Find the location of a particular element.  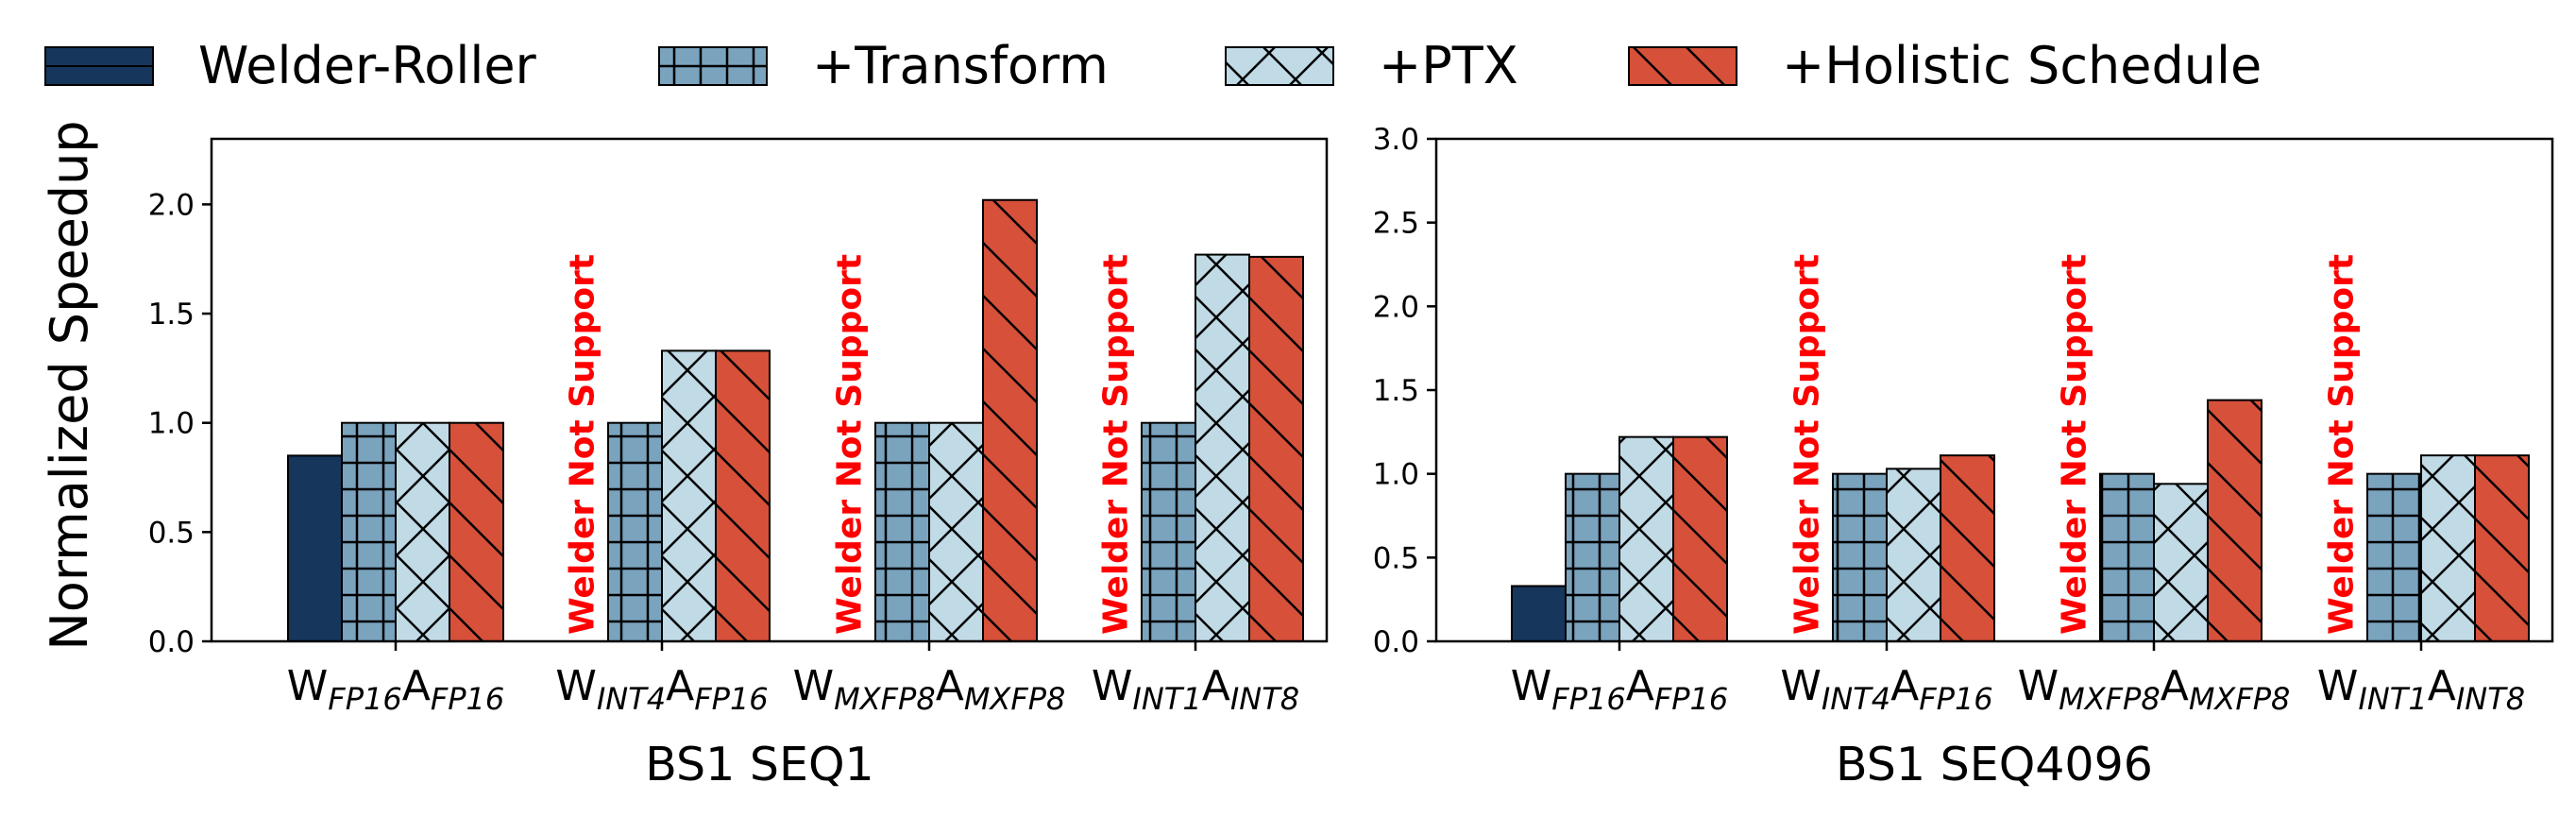

y-tick-label: 2.5 is located at coordinates (1396, 224).